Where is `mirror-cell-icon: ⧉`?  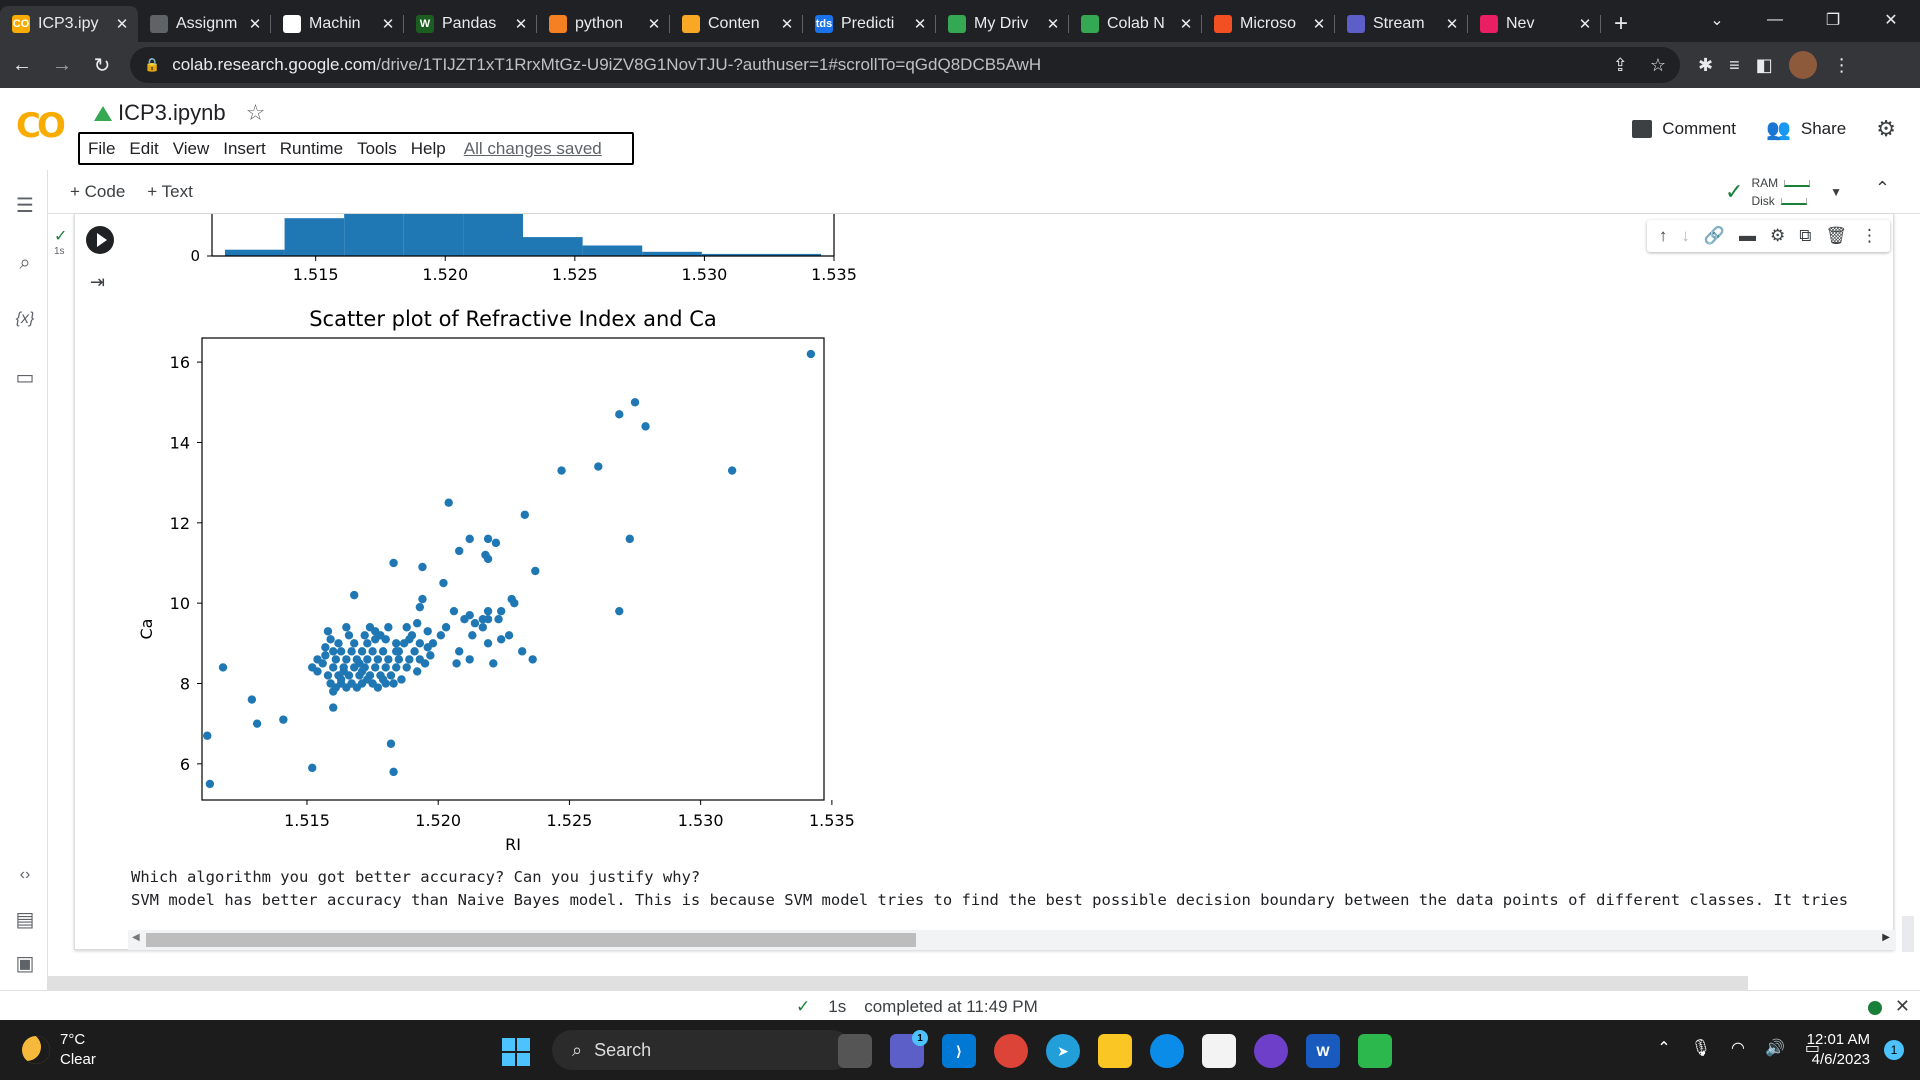
mirror-cell-icon: ⧉ is located at coordinates (1805, 235).